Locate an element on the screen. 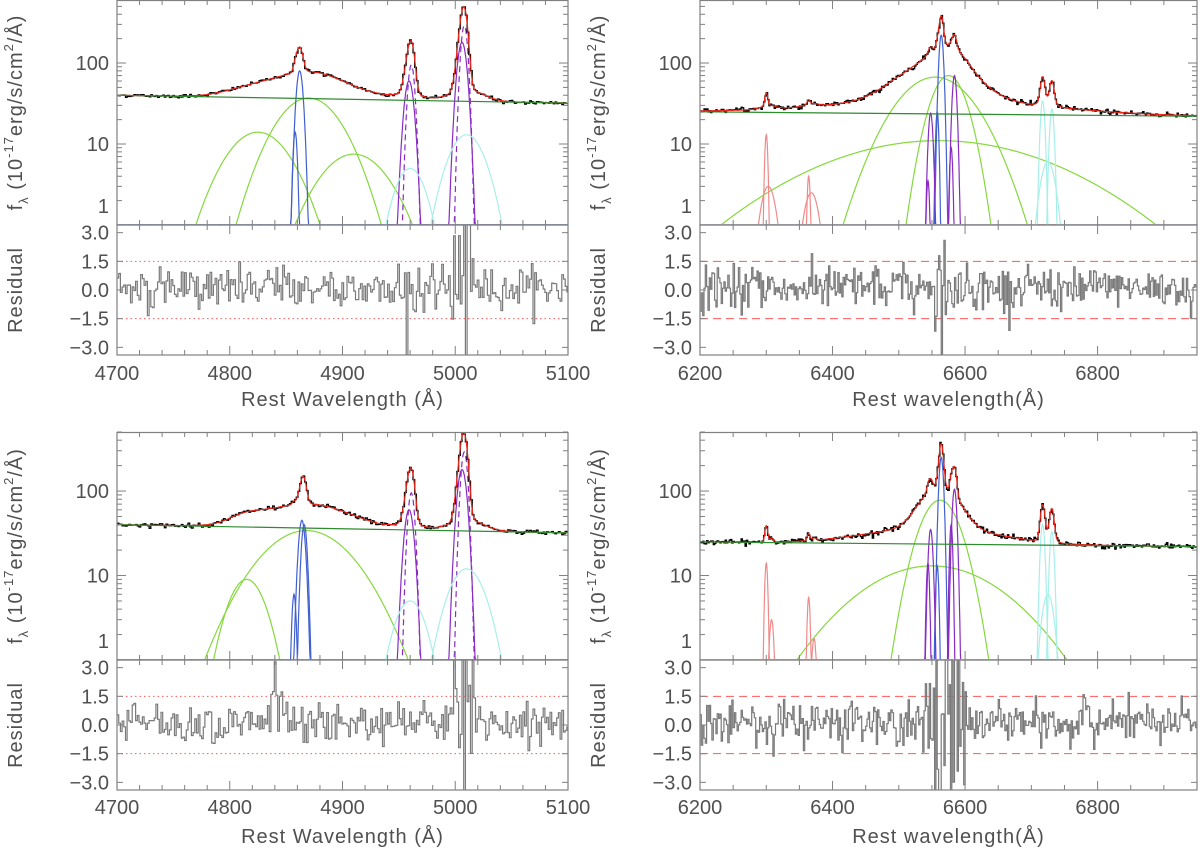 This screenshot has height=861, width=1200. x-tick-label: 4800 is located at coordinates (230, 374).